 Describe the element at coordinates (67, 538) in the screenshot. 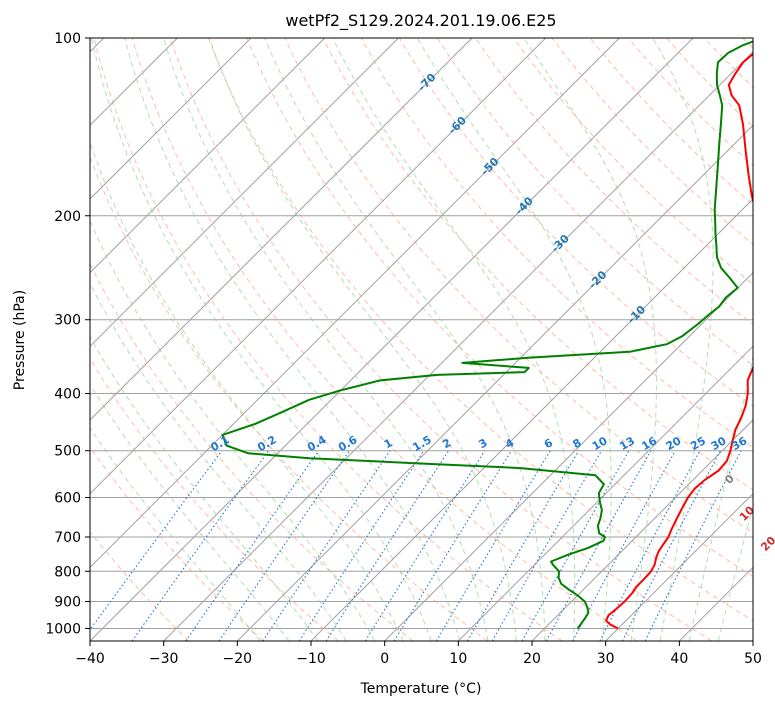

I see `y-tick-label: 700` at that location.